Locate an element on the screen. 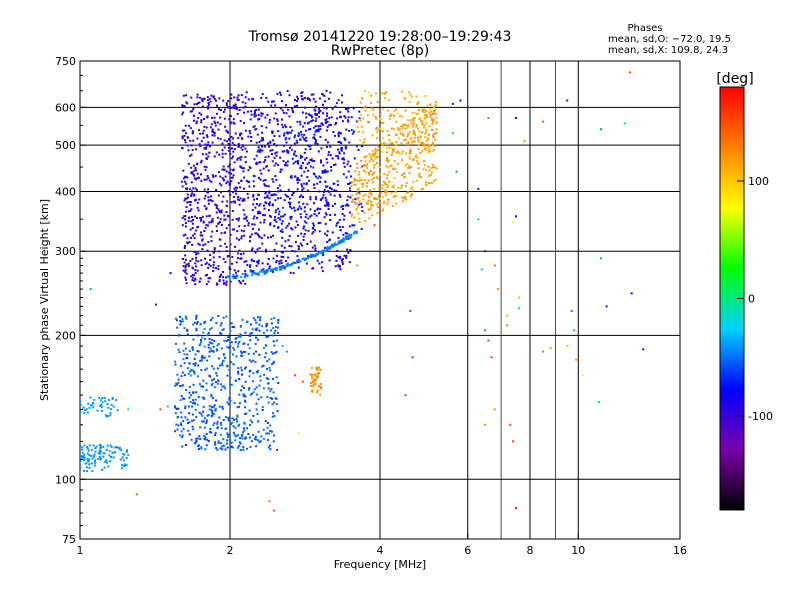 Image resolution: width=800 pixels, height=600 pixels. legend-title: Phases is located at coordinates (644, 28).